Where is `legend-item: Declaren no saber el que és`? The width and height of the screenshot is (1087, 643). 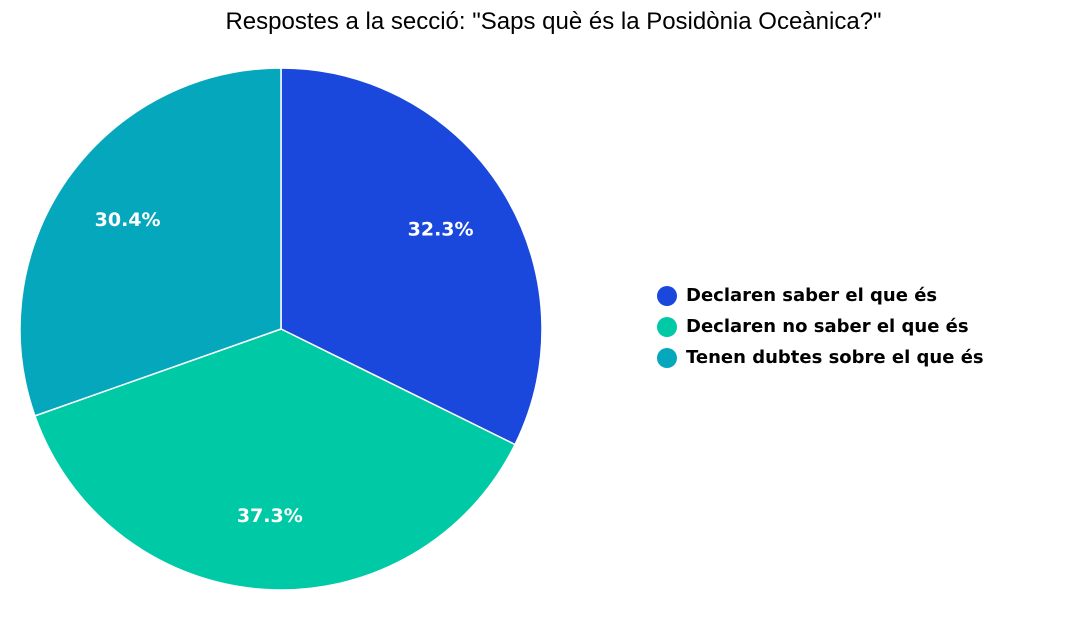 legend-item: Declaren no saber el que és is located at coordinates (820, 326).